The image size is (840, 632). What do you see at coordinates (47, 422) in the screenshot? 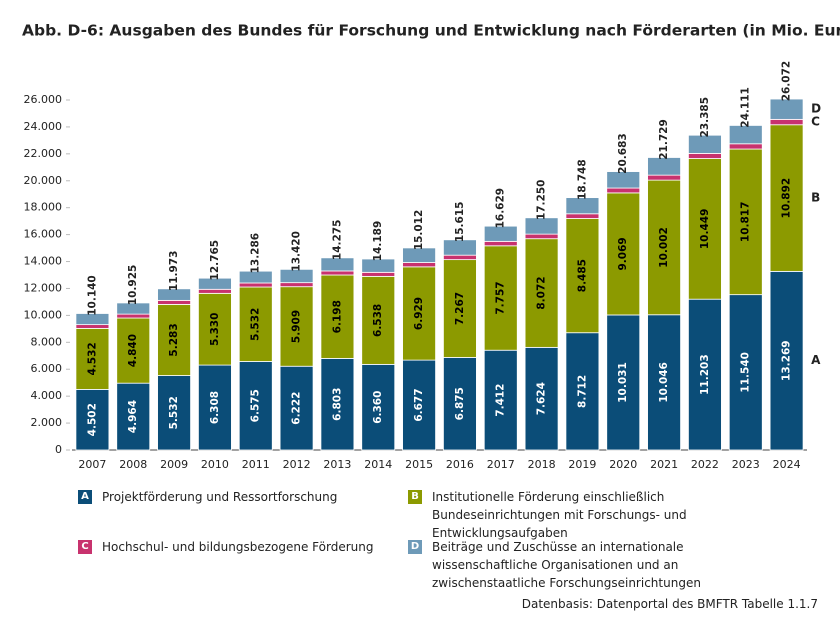
I see `y-tick-label: 2.000` at bounding box center [47, 422].